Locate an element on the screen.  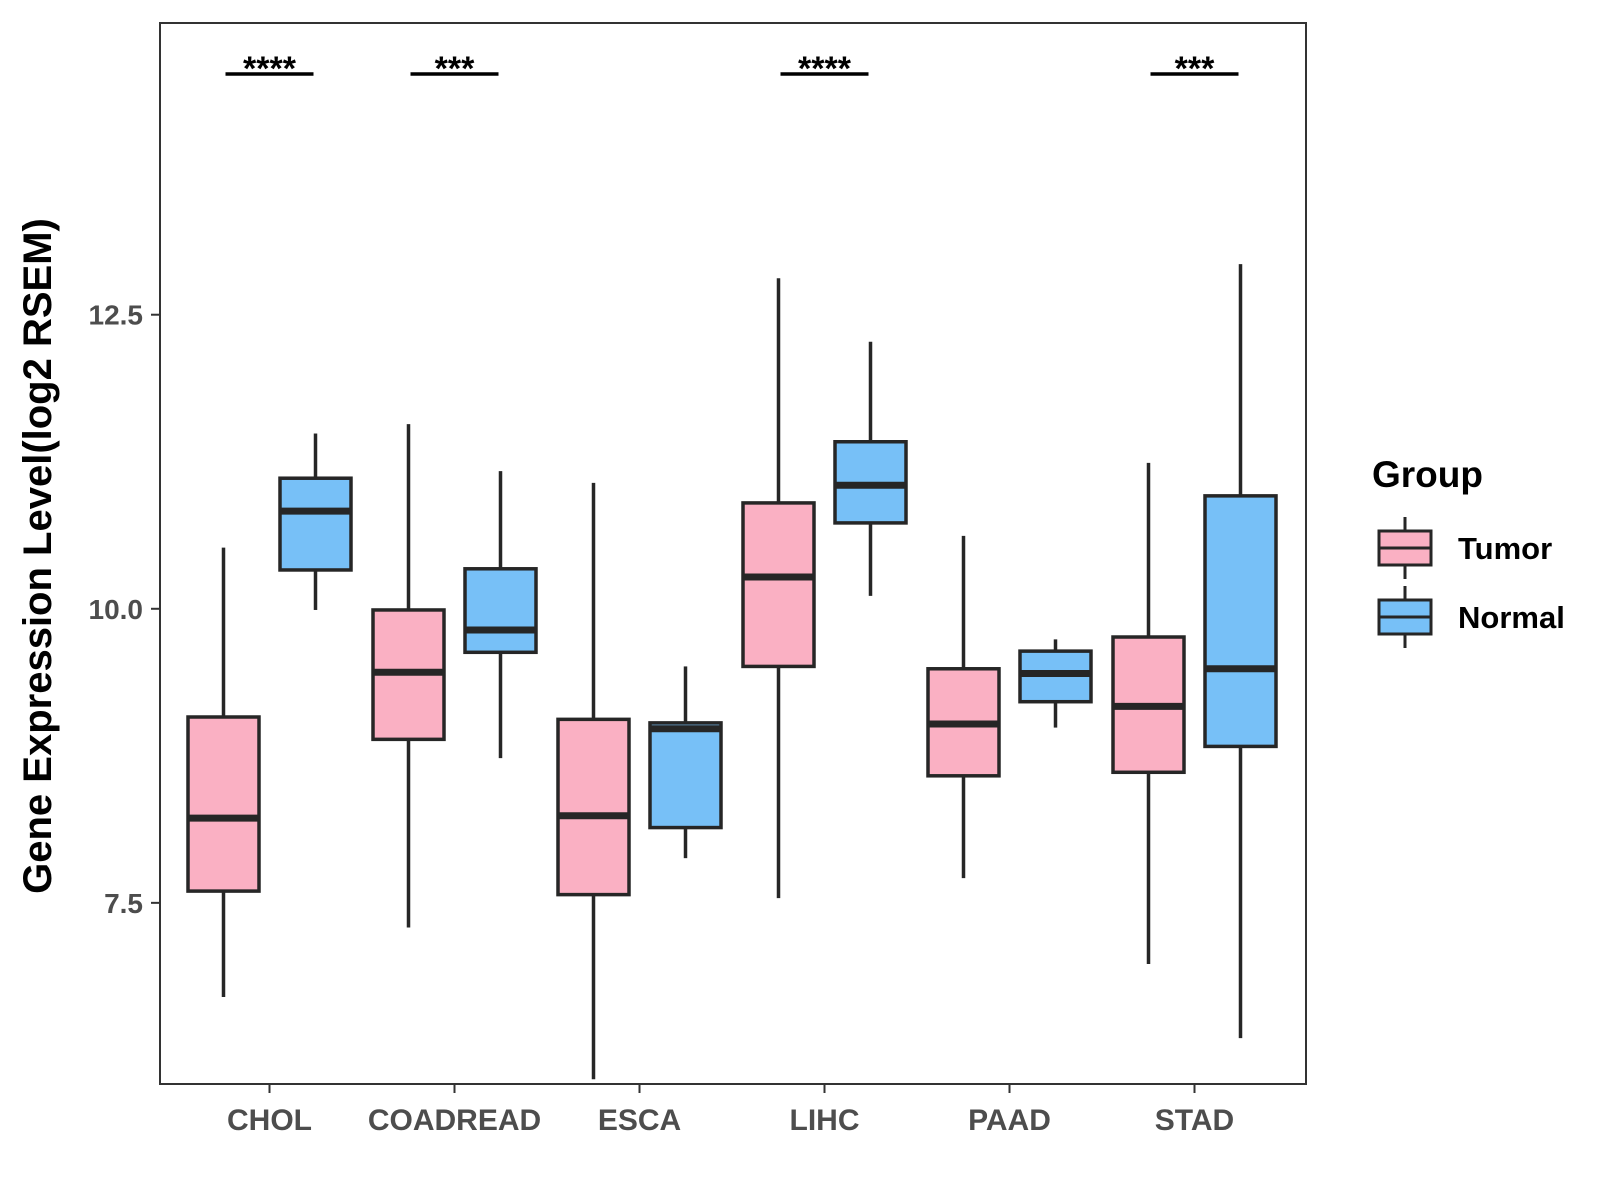
legend: Group Tumor Normal is located at coordinates (1468, 551).